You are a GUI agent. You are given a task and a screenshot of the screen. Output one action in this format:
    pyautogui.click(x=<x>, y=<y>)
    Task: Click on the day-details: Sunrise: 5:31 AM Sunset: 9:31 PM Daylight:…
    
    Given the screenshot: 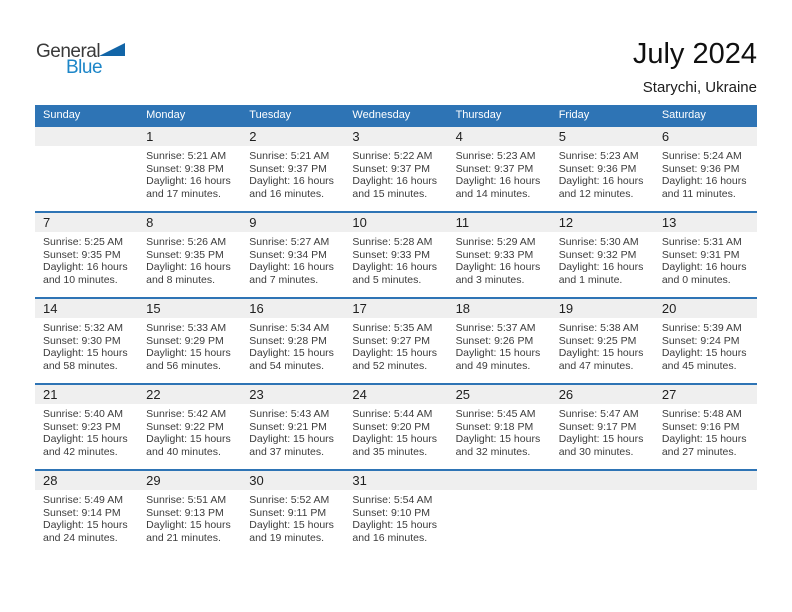 What is the action you would take?
    pyautogui.click(x=705, y=259)
    